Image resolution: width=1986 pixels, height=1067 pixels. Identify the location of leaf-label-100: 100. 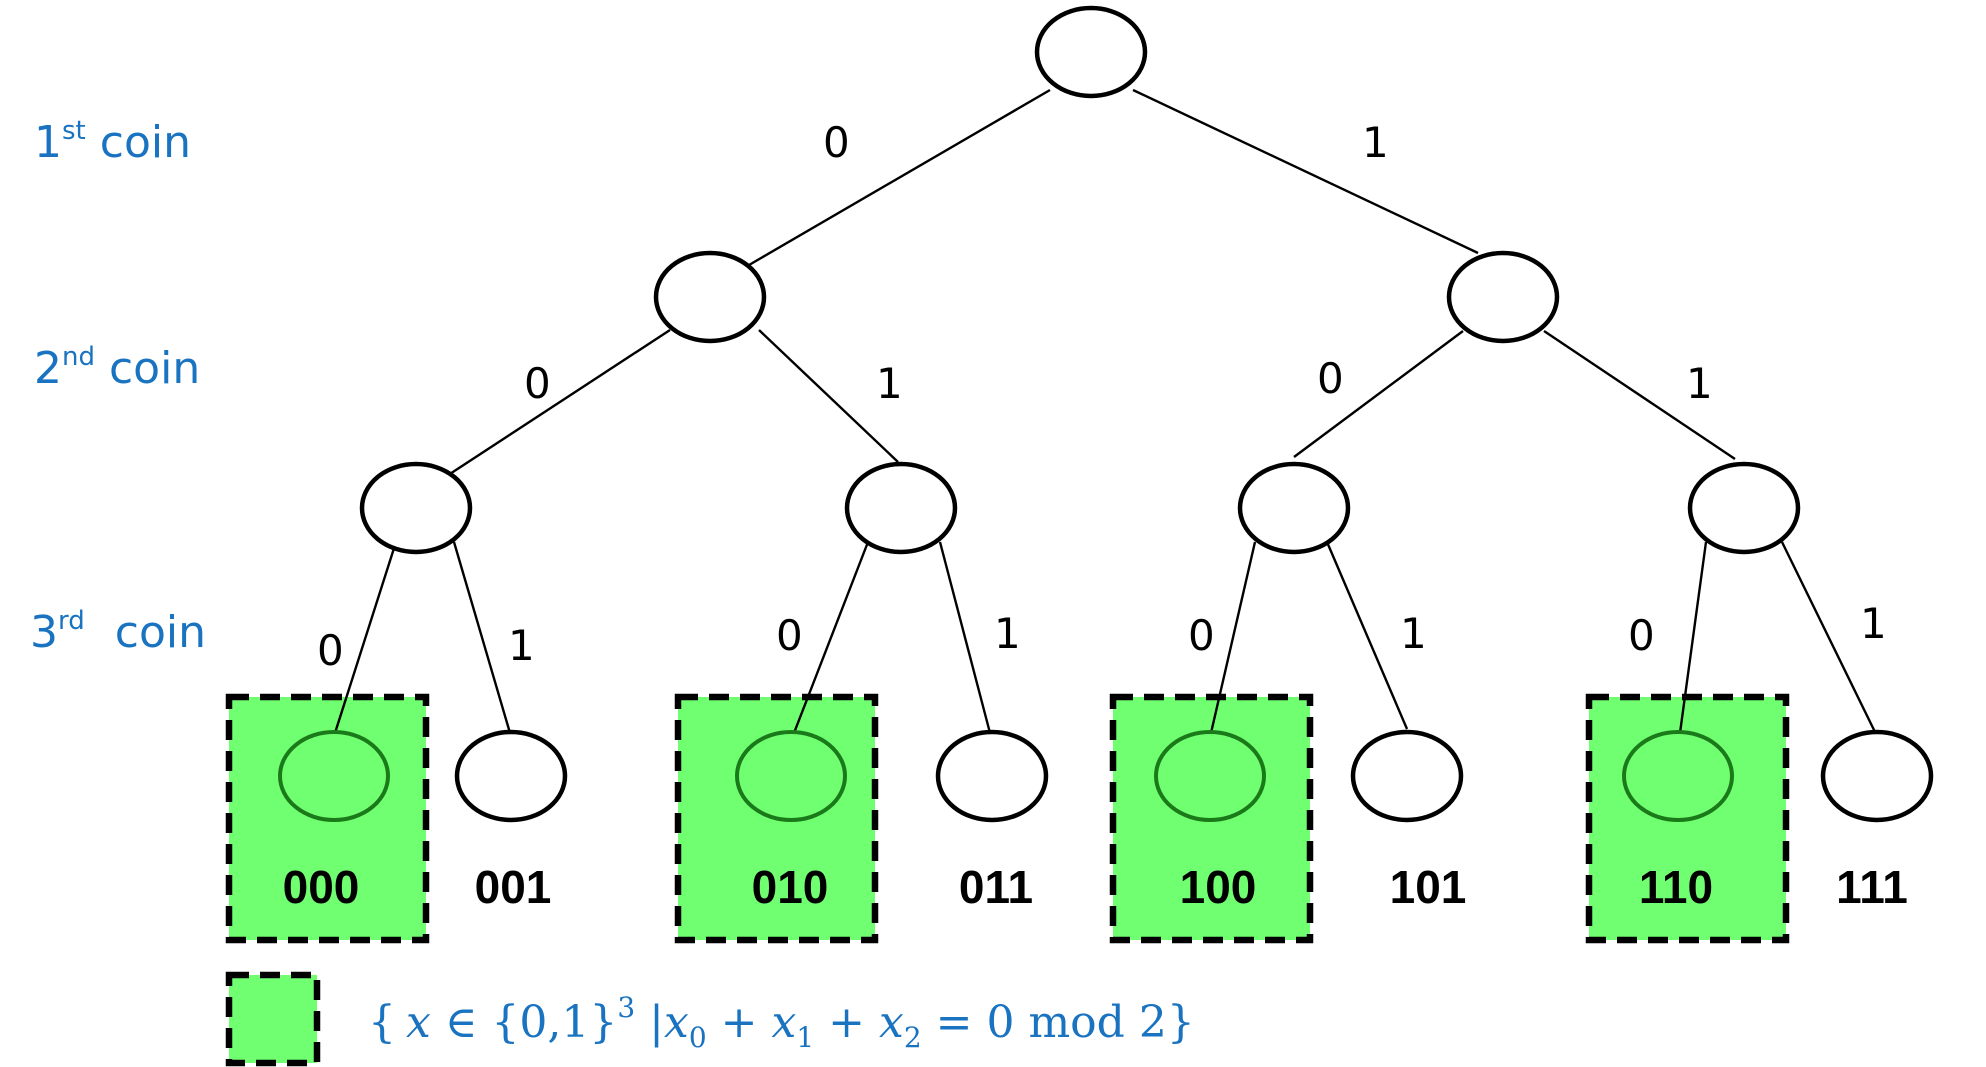
(1218, 887).